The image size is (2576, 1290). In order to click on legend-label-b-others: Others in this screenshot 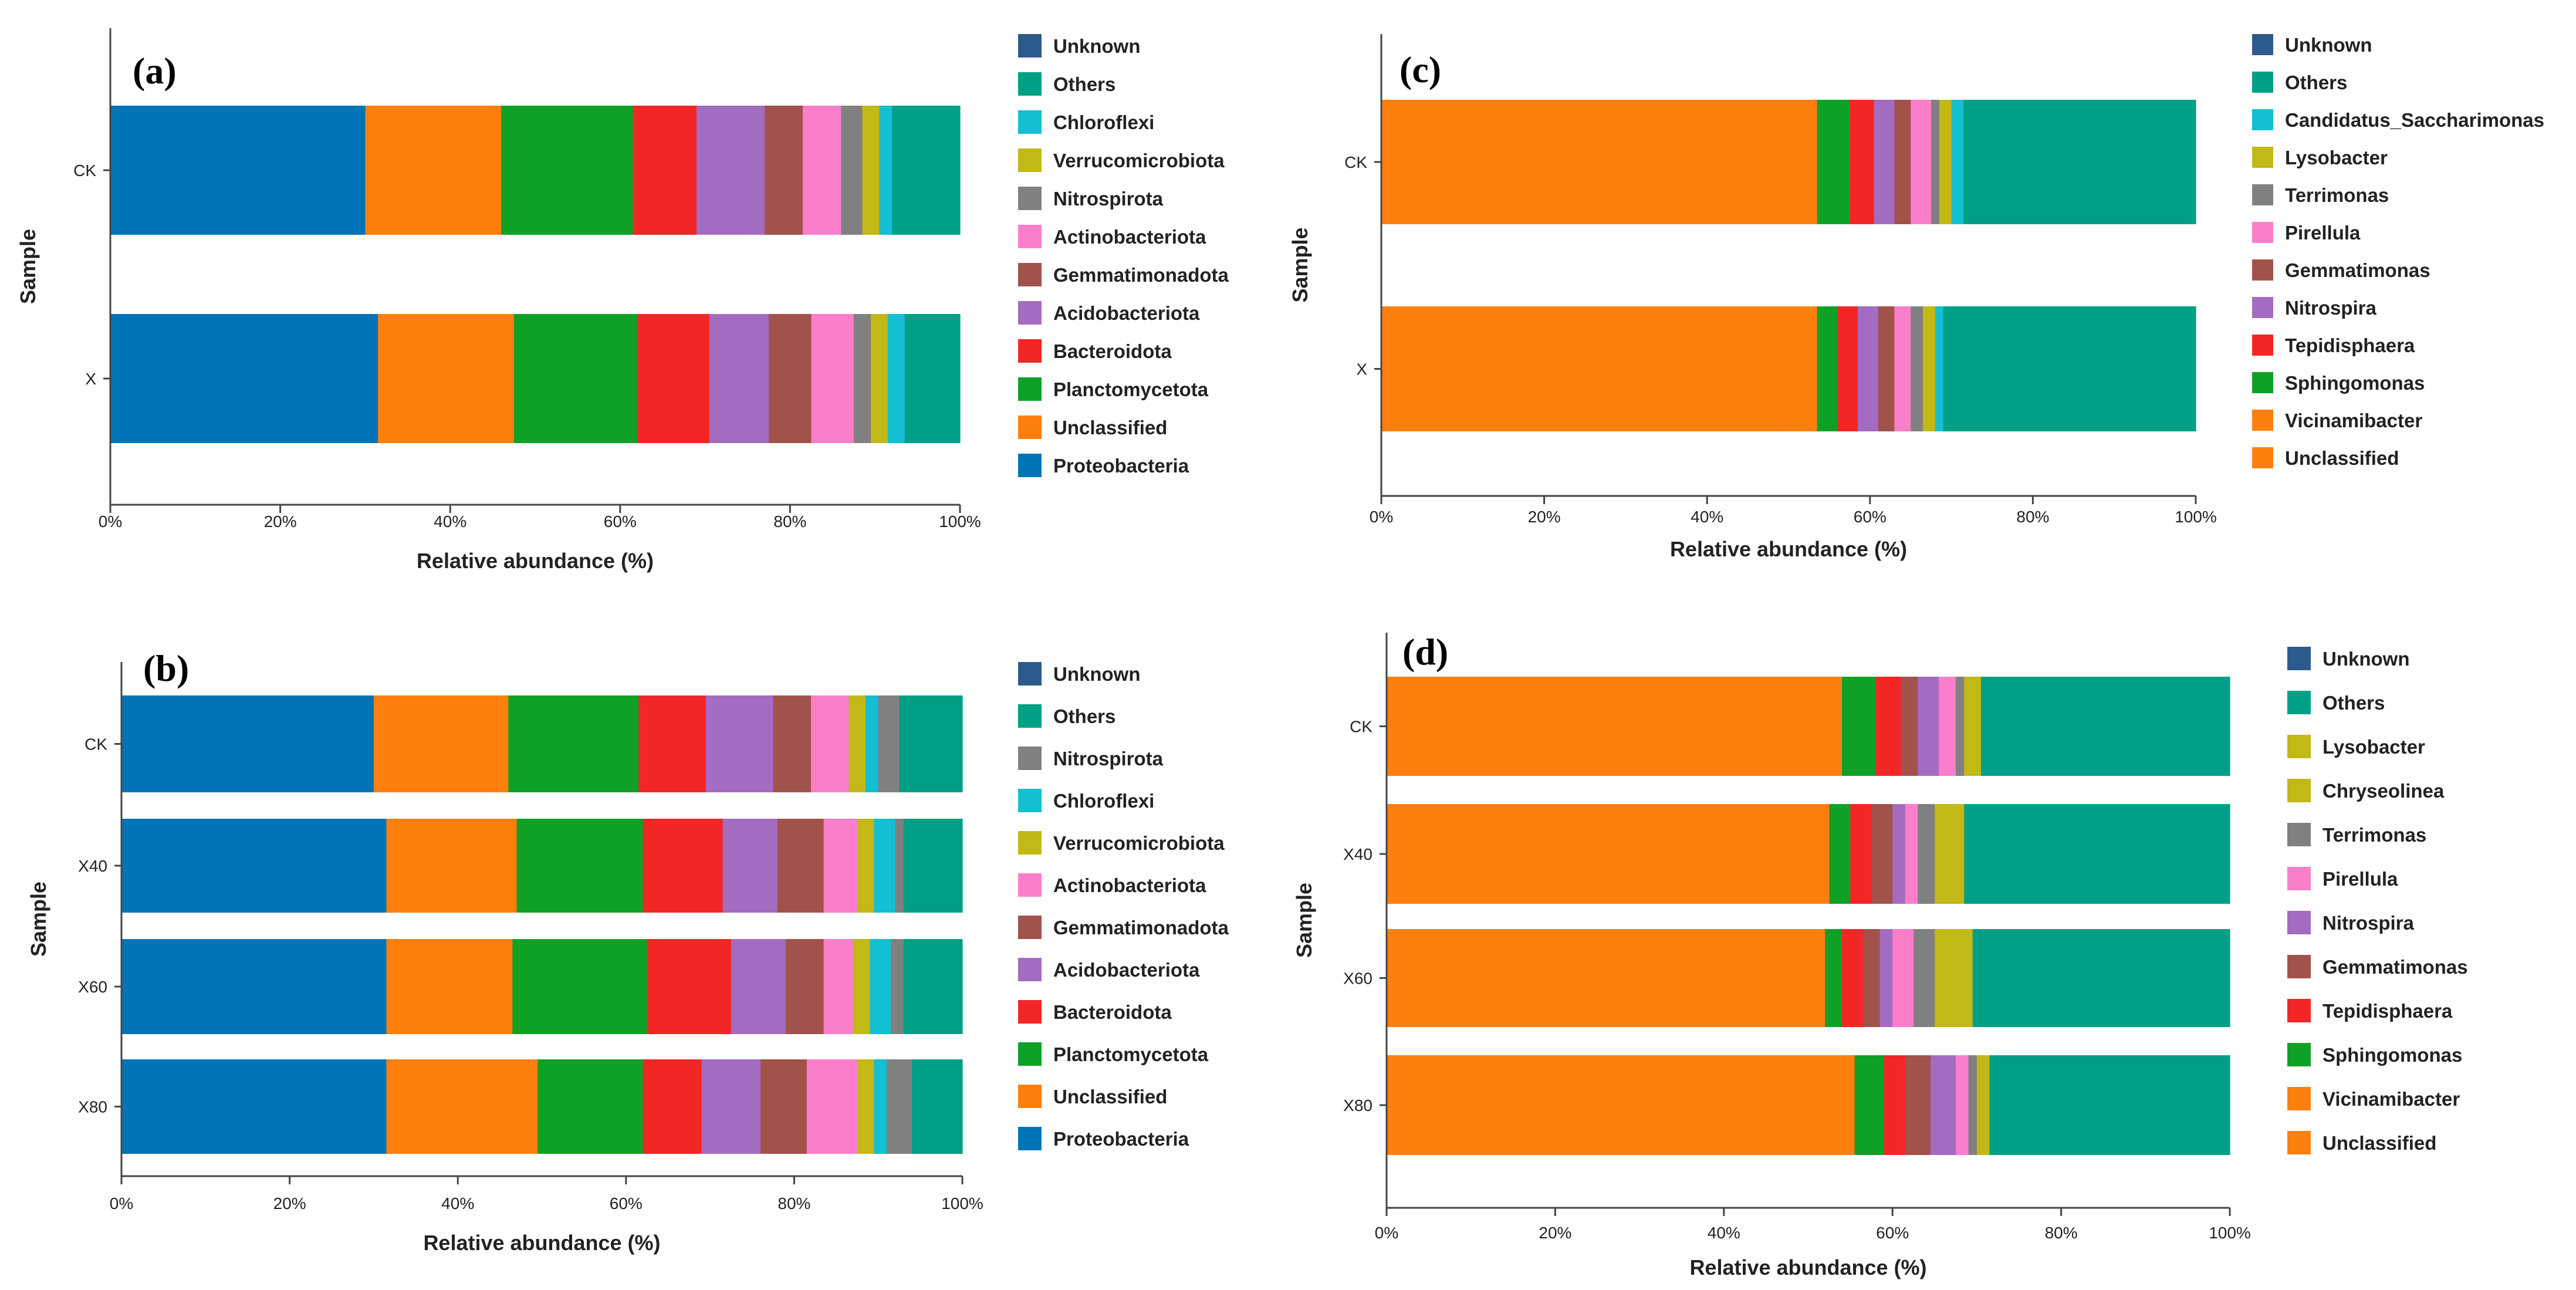, I will do `click(1084, 716)`.